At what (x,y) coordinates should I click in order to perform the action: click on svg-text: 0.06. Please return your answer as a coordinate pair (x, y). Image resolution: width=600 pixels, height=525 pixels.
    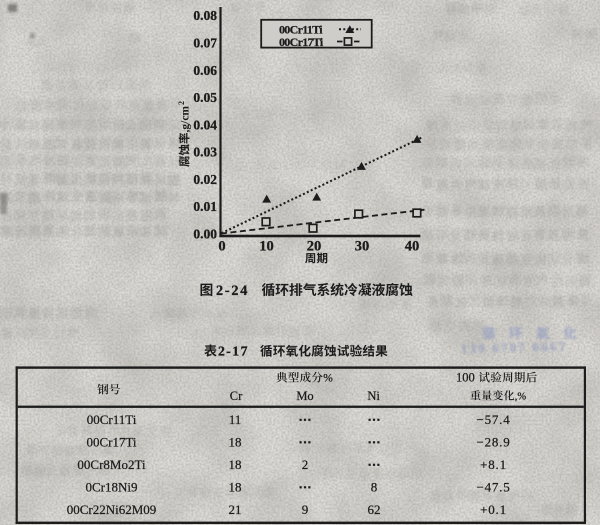
    Looking at the image, I should click on (205, 70).